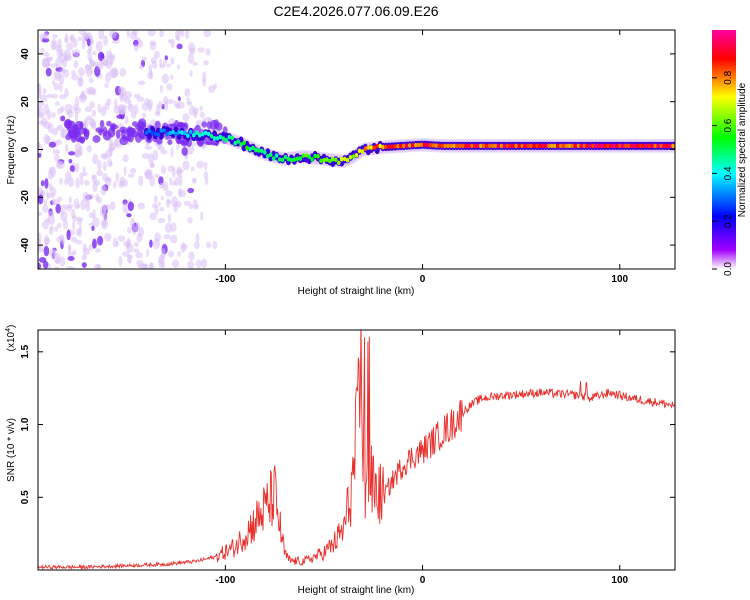  I want to click on snr-xtick-label: 0, so click(423, 580).